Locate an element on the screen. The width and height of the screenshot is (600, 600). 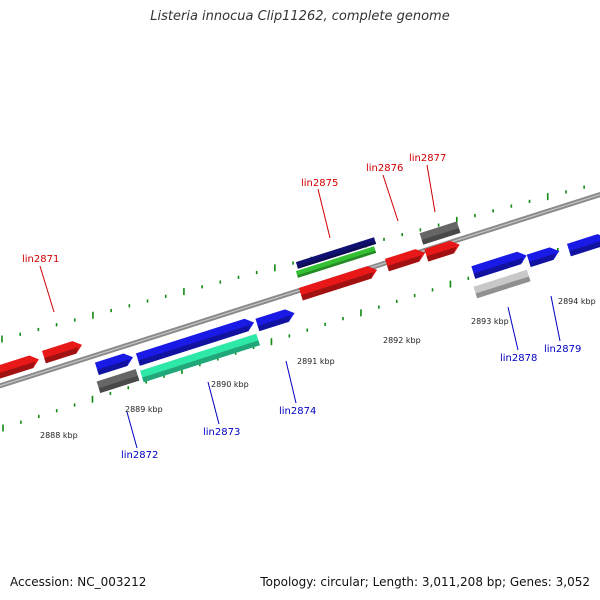
gene-lin2878 is located at coordinates (499, 265).